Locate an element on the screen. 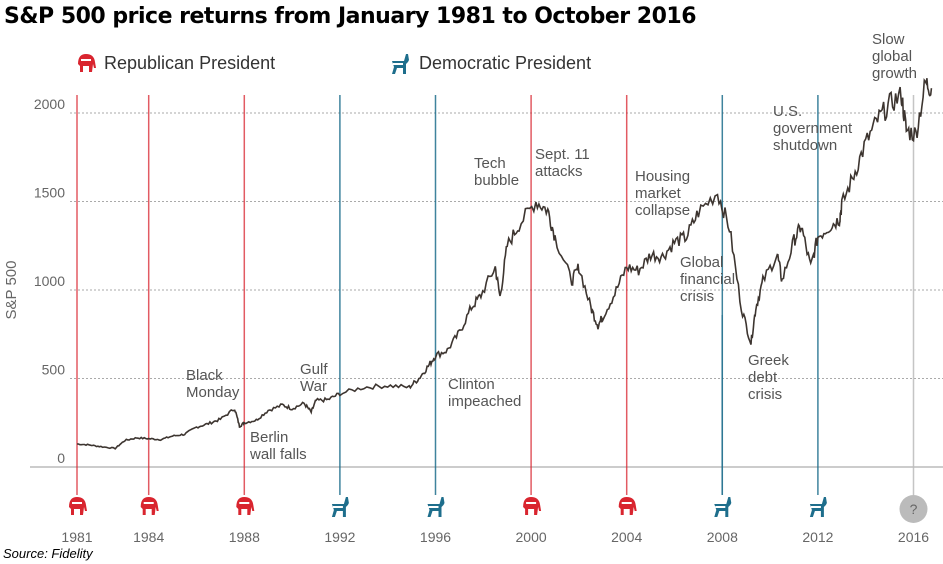 This screenshot has width=943, height=564. annotation: U.S. is located at coordinates (787, 111).